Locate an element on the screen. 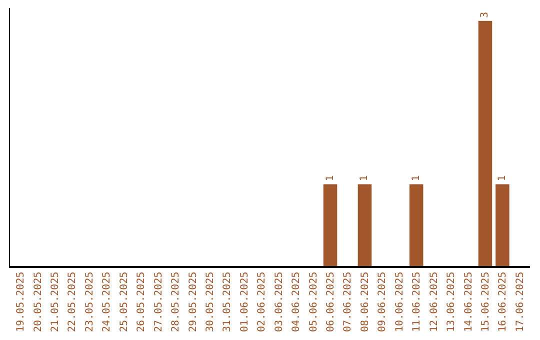 The height and width of the screenshot is (340, 540). x-tick-label: 01.06.2025 is located at coordinates (244, 302).